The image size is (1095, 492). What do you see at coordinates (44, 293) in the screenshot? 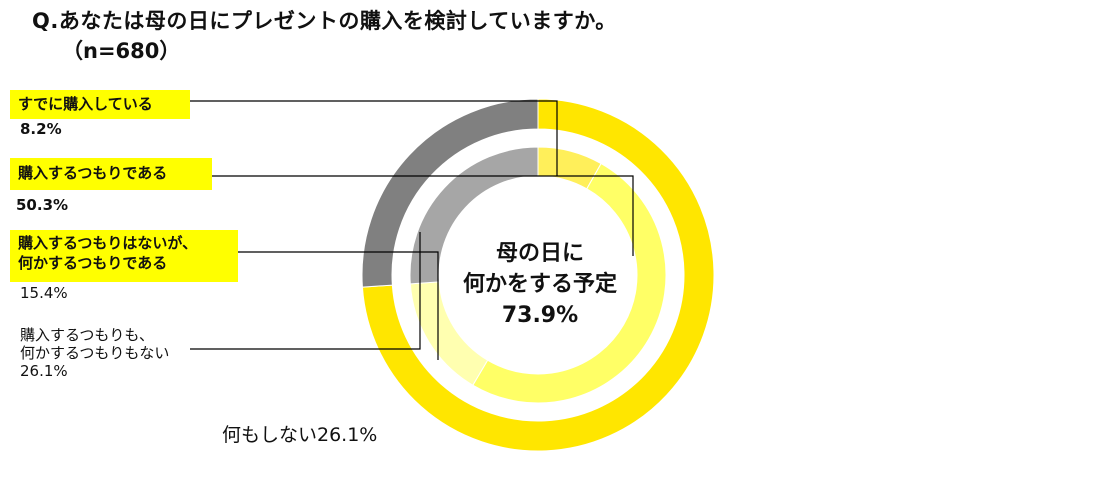
I see `value-do-something: 15.4%` at bounding box center [44, 293].